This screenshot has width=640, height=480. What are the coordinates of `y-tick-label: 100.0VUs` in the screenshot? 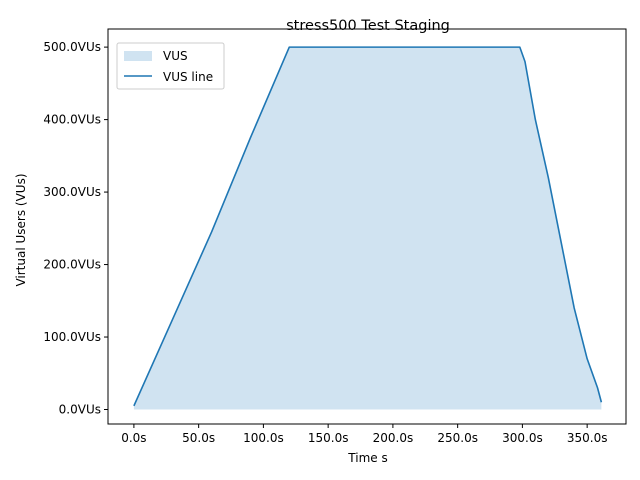 It's located at (72, 337).